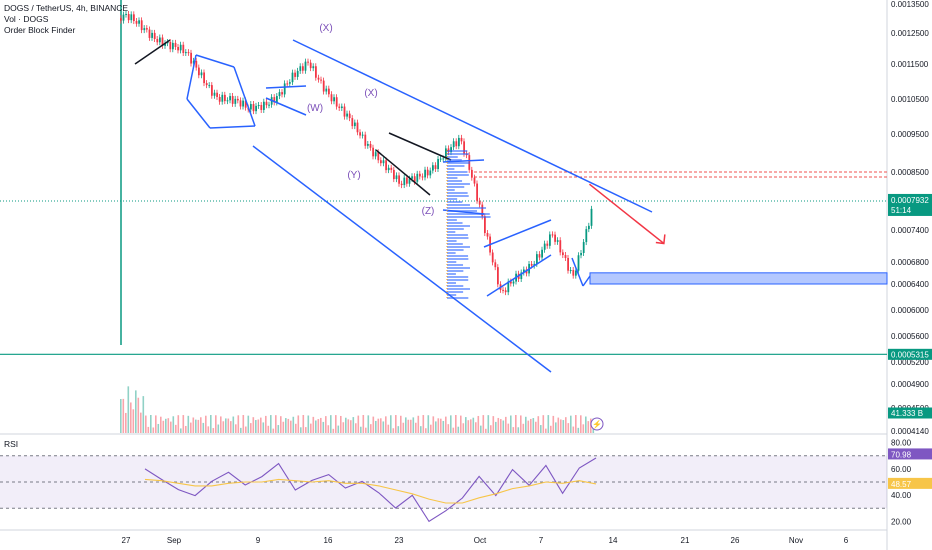 The image size is (932, 550). Describe the element at coordinates (472, 126) in the screenshot. I see `descending-channel-upper` at that location.